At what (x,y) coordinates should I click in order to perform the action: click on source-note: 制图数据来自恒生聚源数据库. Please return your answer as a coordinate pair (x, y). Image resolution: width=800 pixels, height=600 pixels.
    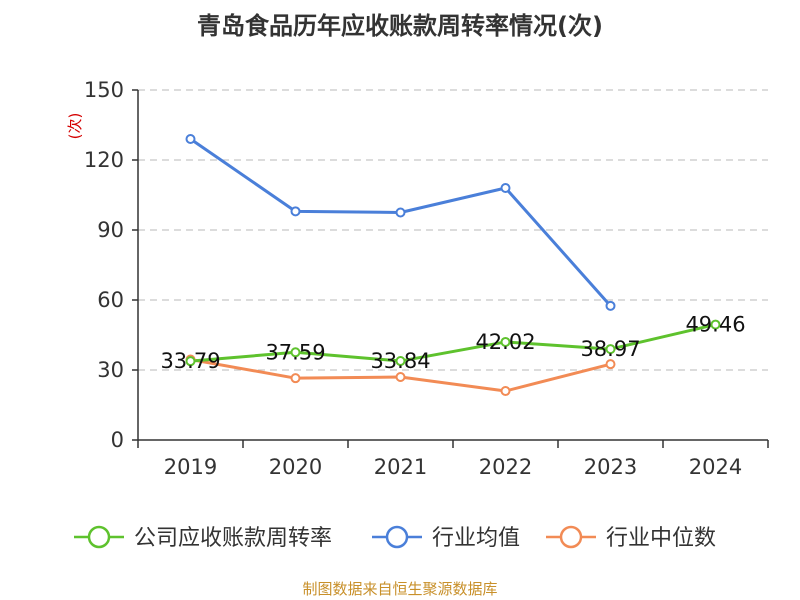
    Looking at the image, I should click on (400, 589).